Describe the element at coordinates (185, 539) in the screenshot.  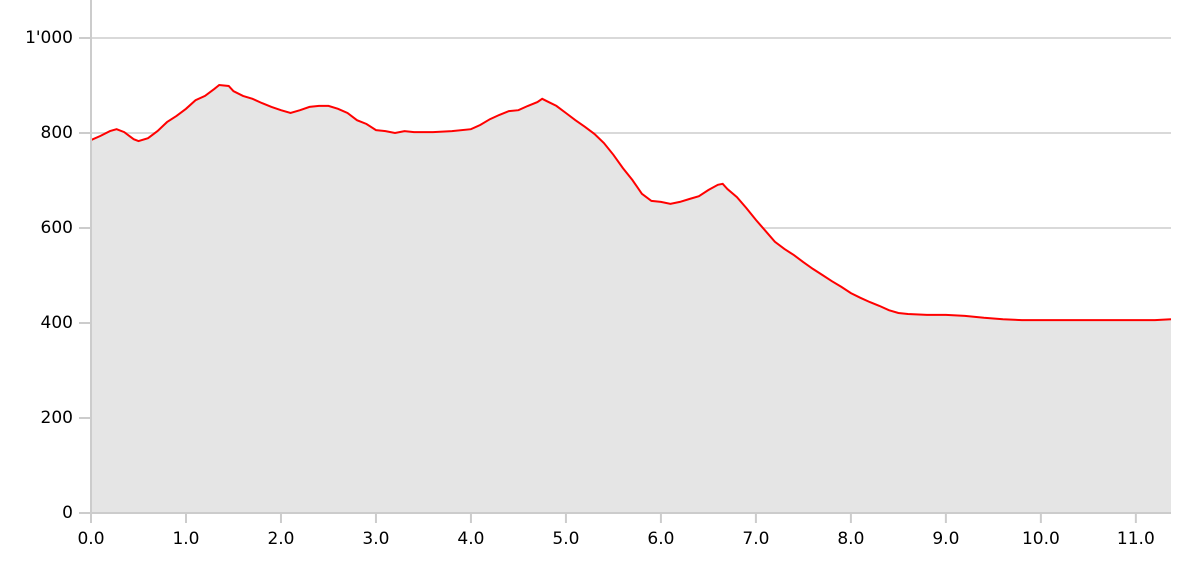
I see `x-tick-label: 1.0` at that location.